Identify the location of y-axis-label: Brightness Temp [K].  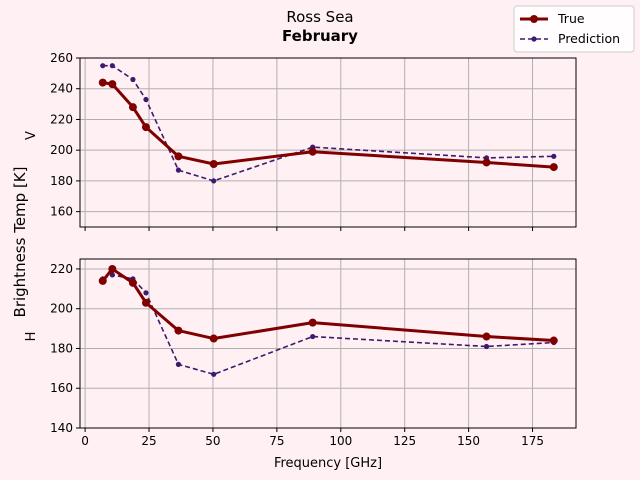
(20, 242).